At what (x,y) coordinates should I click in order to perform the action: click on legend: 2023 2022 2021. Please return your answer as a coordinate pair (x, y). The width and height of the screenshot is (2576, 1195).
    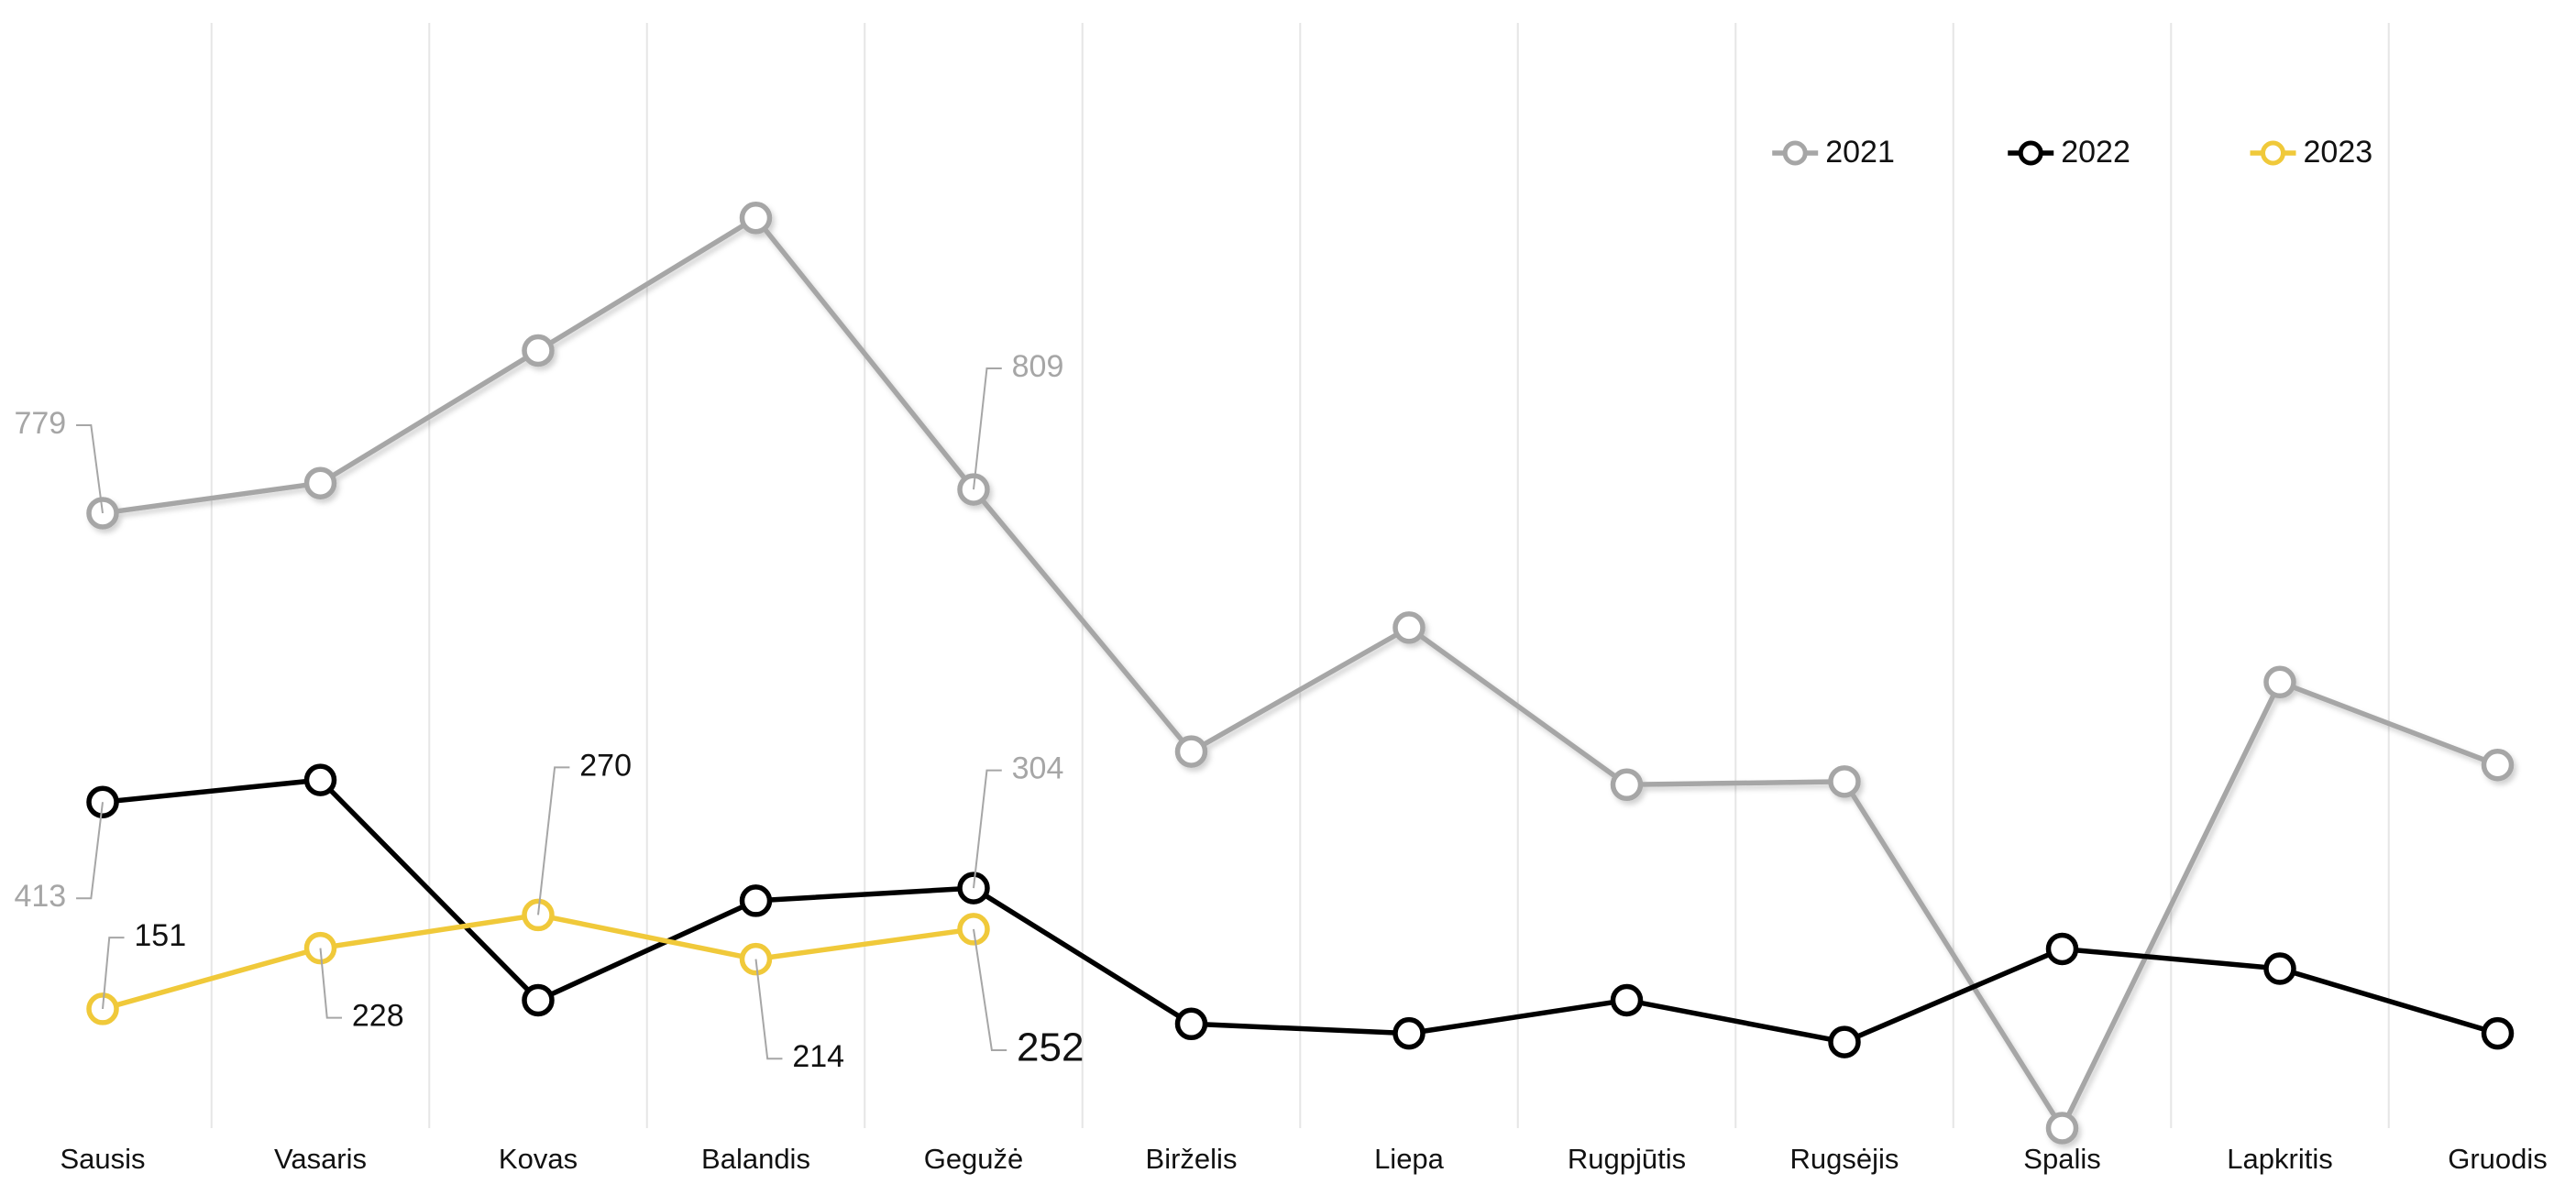
    Looking at the image, I should click on (2072, 152).